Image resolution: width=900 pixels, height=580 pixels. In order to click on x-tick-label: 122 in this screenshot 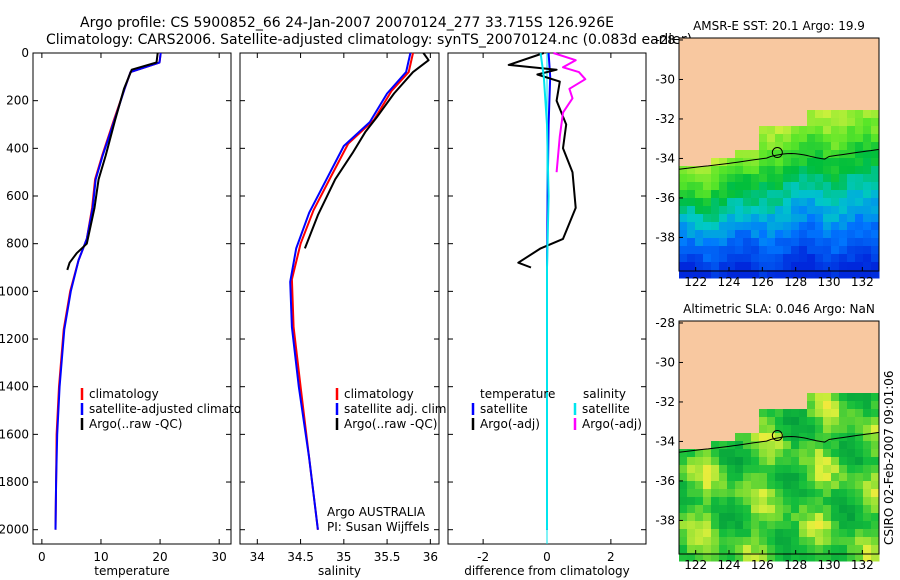, I will do `click(695, 282)`.